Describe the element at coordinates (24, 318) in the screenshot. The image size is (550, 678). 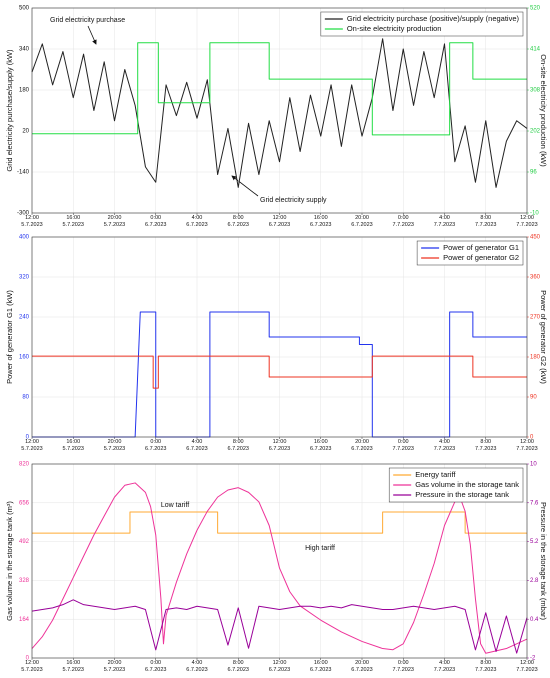
I see `y-tick-label: 240` at that location.